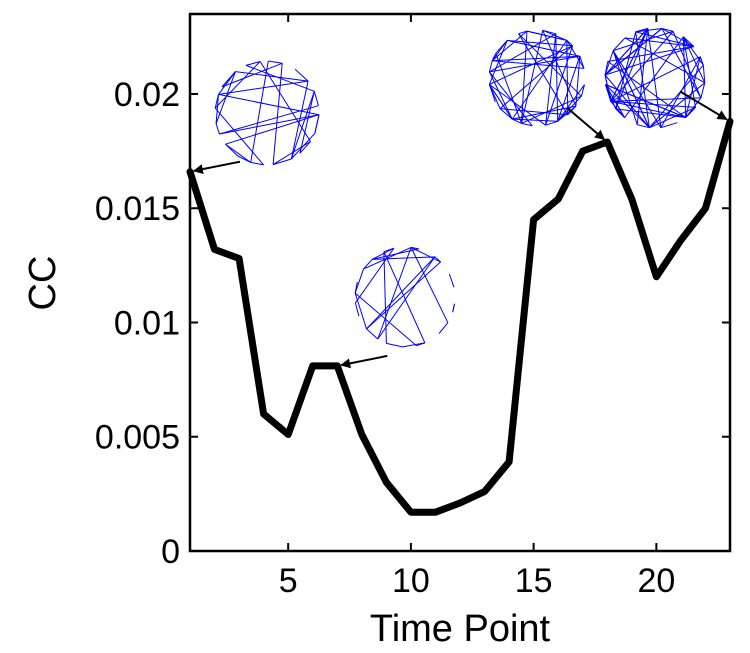 Image resolution: width=750 pixels, height=653 pixels. Describe the element at coordinates (147, 323) in the screenshot. I see `y-tick-label: 0.01` at that location.